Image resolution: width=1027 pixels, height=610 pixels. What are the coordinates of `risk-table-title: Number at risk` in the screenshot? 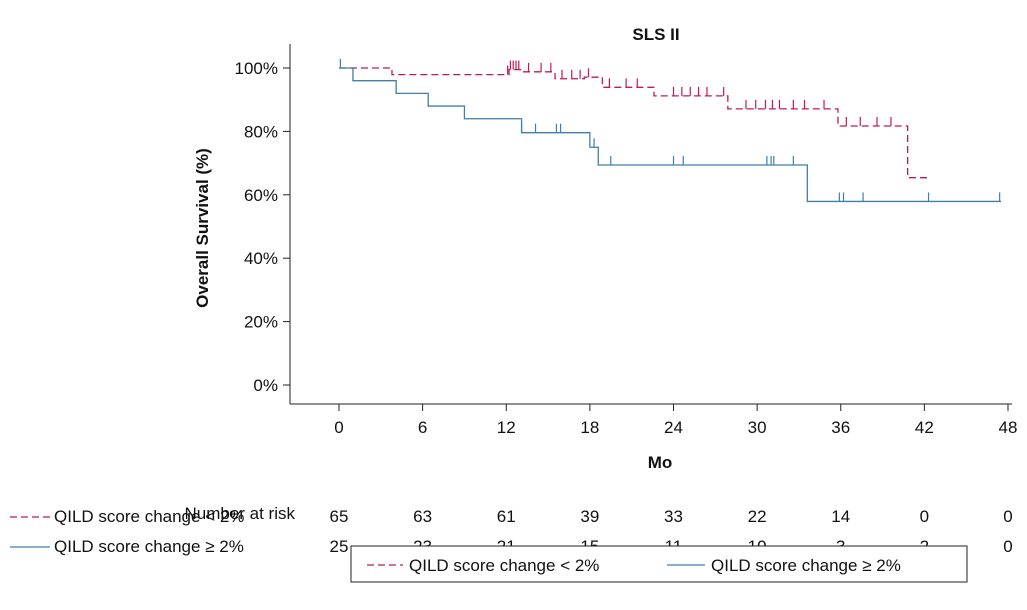 It's located at (239, 513).